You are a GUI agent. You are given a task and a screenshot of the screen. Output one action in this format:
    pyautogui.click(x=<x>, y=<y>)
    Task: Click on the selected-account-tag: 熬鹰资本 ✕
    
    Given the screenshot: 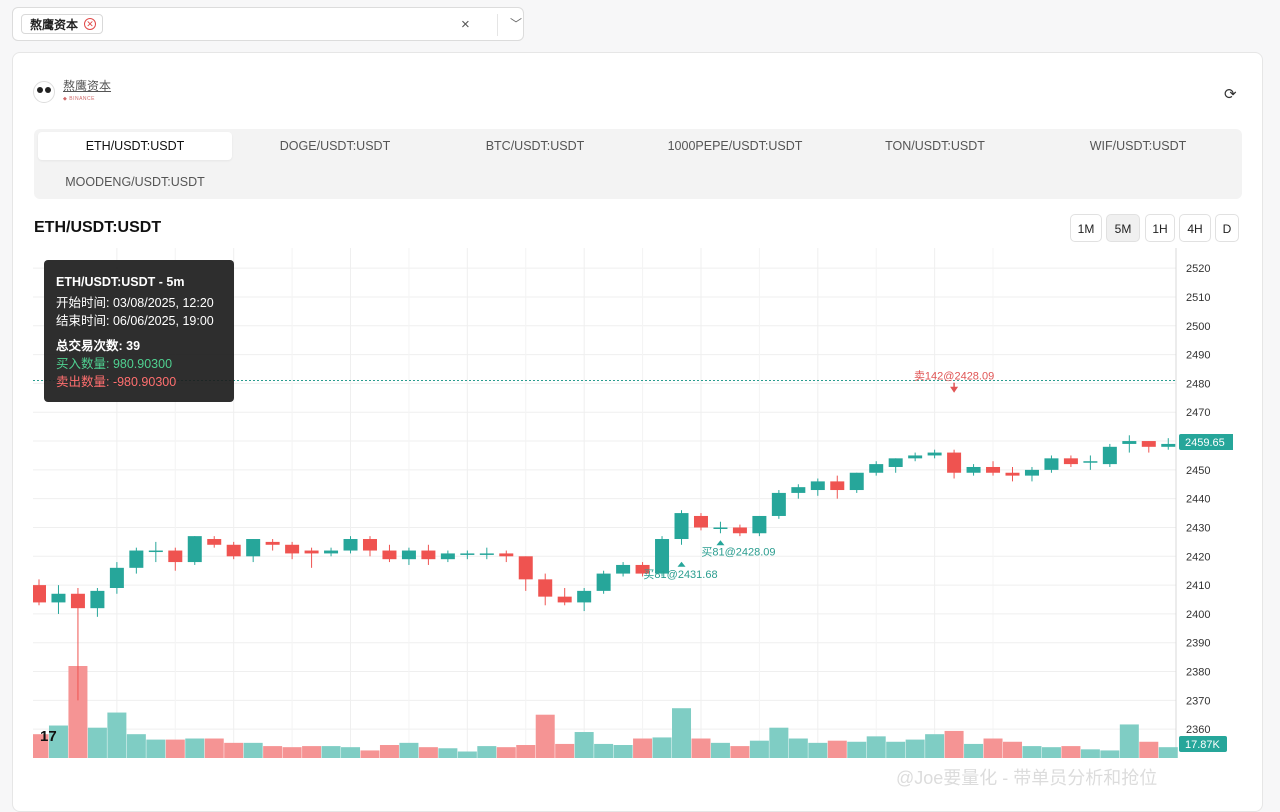 What is the action you would take?
    pyautogui.click(x=62, y=24)
    